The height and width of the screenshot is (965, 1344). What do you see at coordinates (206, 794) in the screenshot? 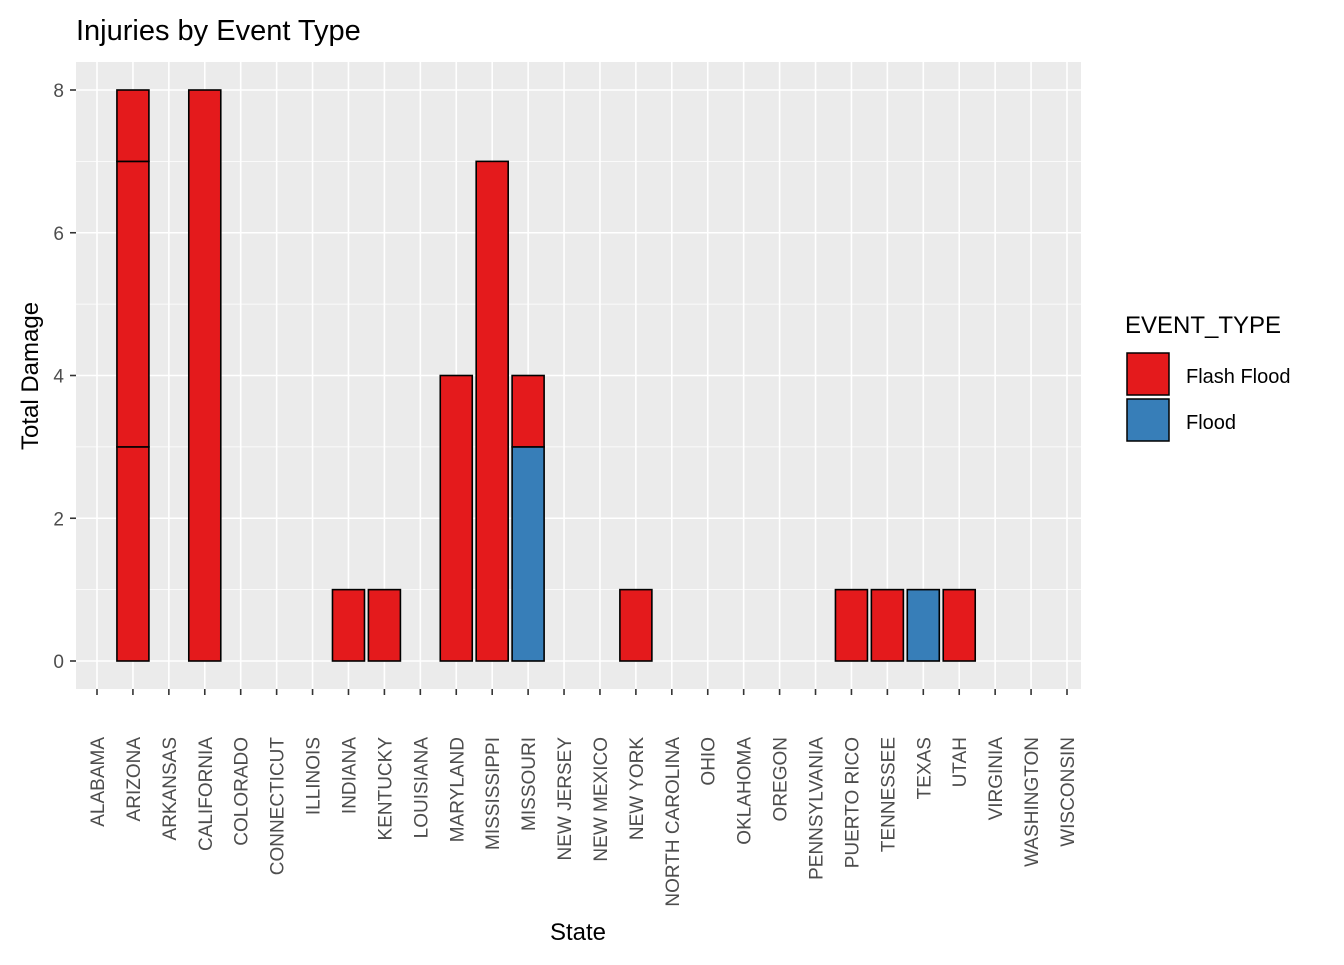
I see `x-tick-label: CALIFORNIA` at bounding box center [206, 794].